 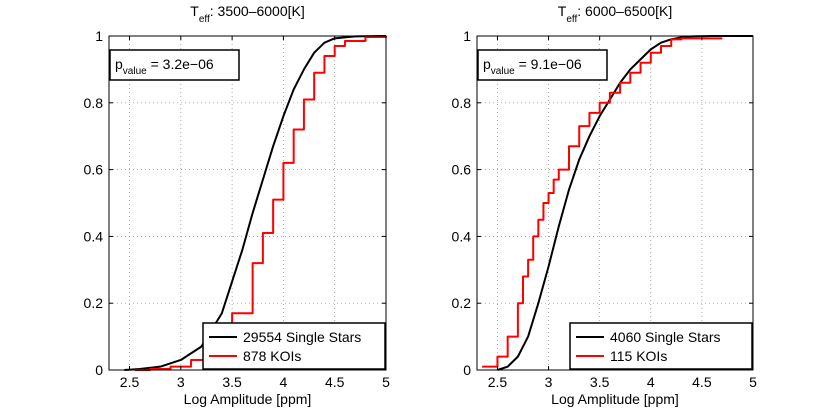 I want to click on pvalue-rest: = 3.2e−06, so click(x=180, y=64).